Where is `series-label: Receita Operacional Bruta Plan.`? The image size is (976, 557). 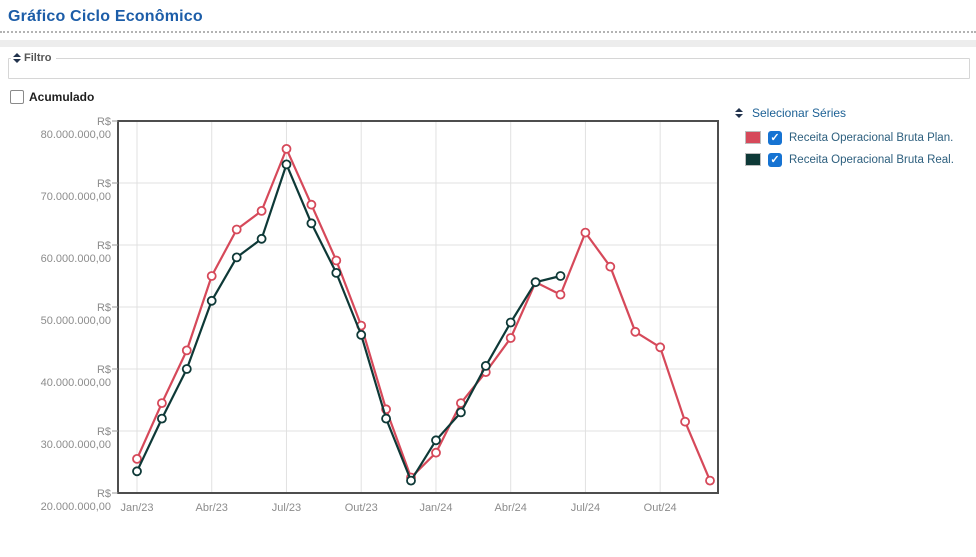
series-label: Receita Operacional Bruta Plan. is located at coordinates (871, 137).